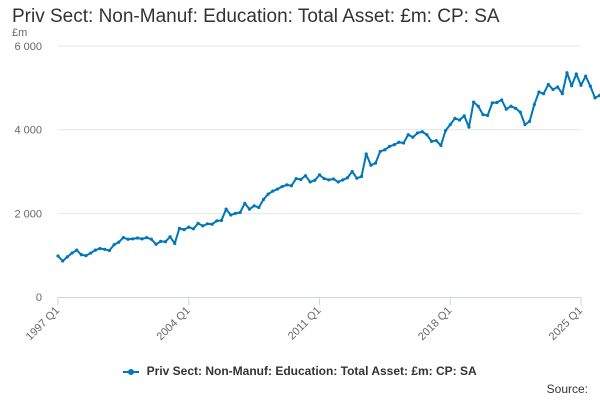 This screenshot has width=600, height=400. What do you see at coordinates (28, 131) in the screenshot?
I see `y-tick-label: 4 000` at bounding box center [28, 131].